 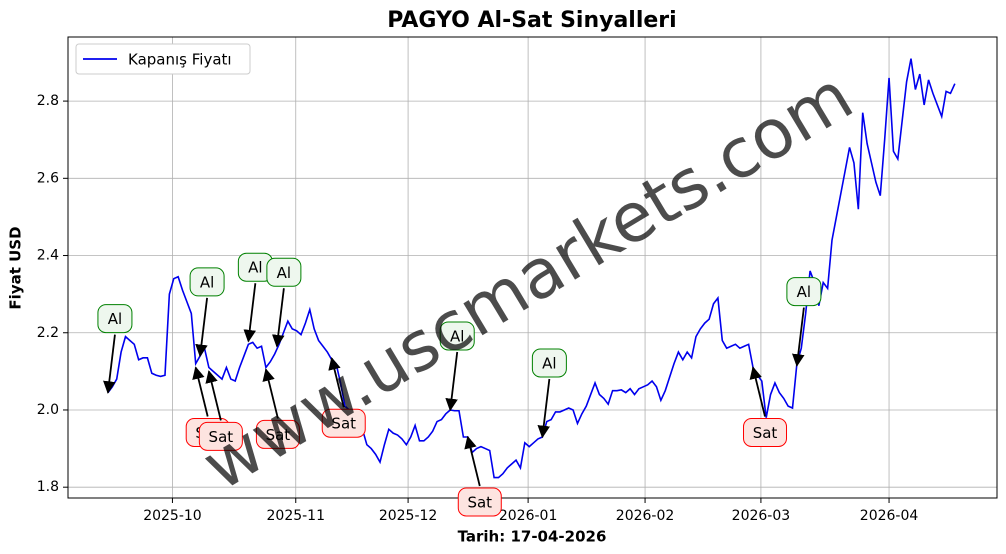 What do you see at coordinates (48, 487) in the screenshot?
I see `y-tick-label: 1.8` at bounding box center [48, 487].